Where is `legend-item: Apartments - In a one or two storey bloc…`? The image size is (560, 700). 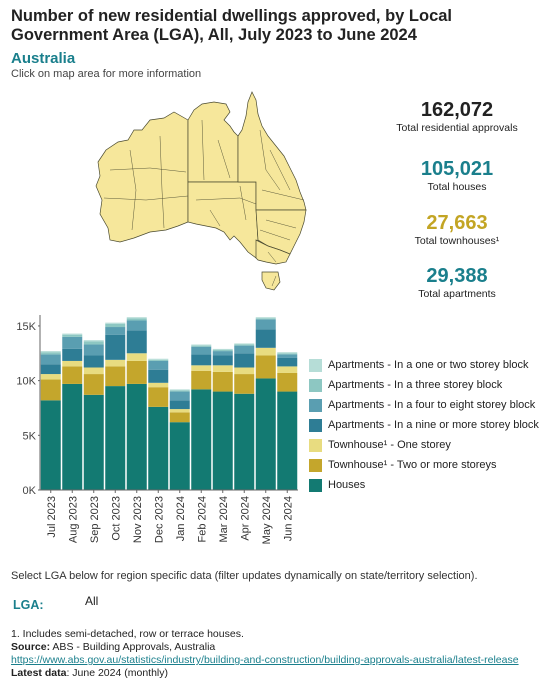
legend-item: Apartments - In a one or two storey bloc… is located at coordinates (424, 365).